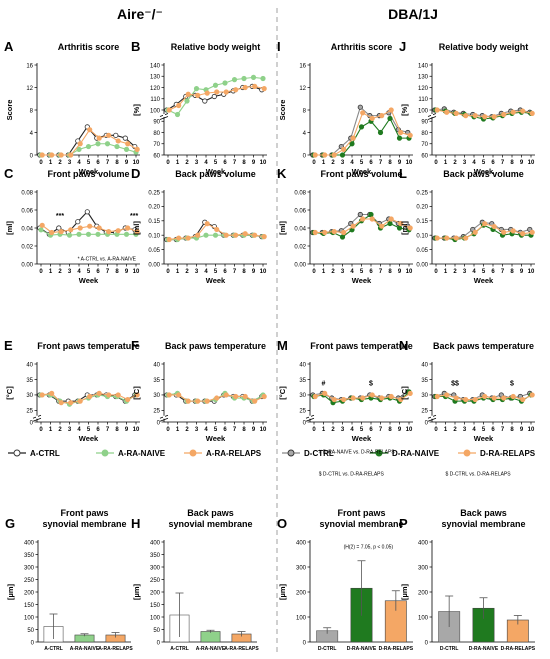 This screenshot has width=550, height=659. What do you see at coordinates (210, 524) in the screenshot?
I see `panel-title: synovial membrane` at bounding box center [210, 524].